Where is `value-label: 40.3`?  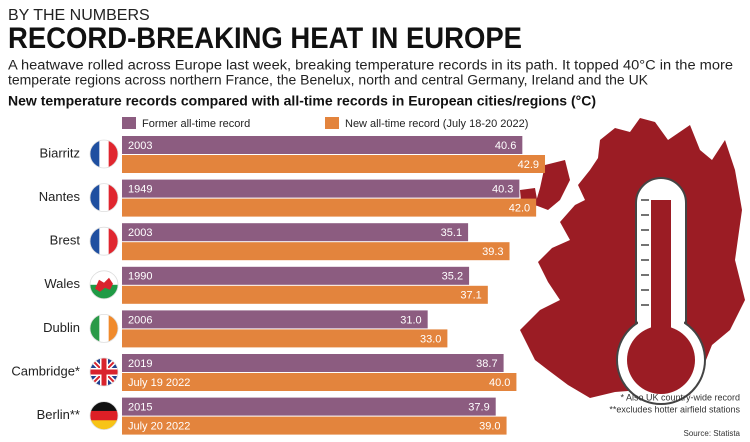
value-label: 40.3 is located at coordinates (502, 190).